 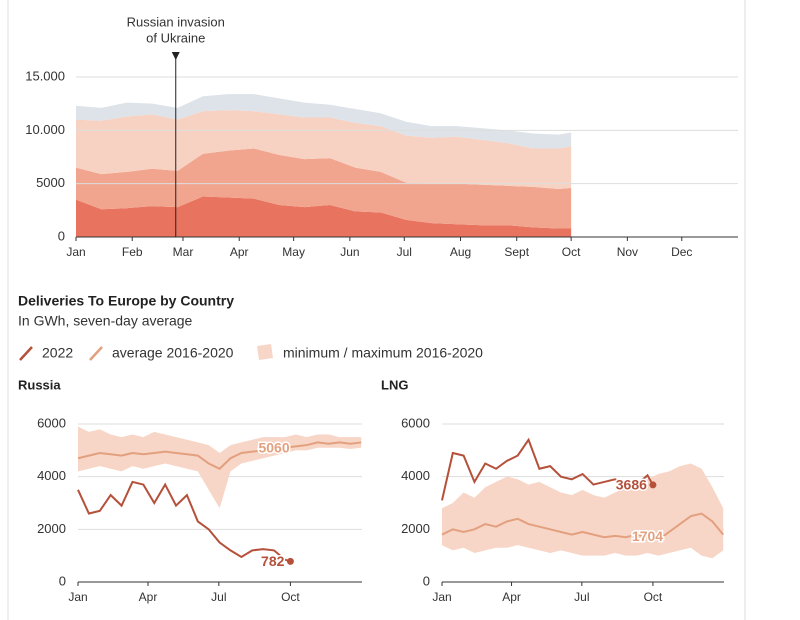 What do you see at coordinates (175, 37) in the screenshot?
I see `annotation-text: of Ukraine` at bounding box center [175, 37].